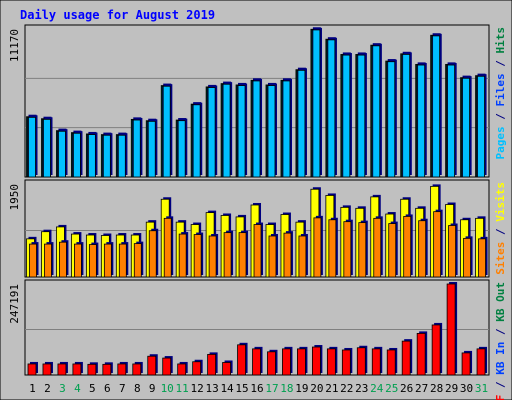 The image size is (512, 405). I want to click on x-tick-label: 28, so click(436, 388).